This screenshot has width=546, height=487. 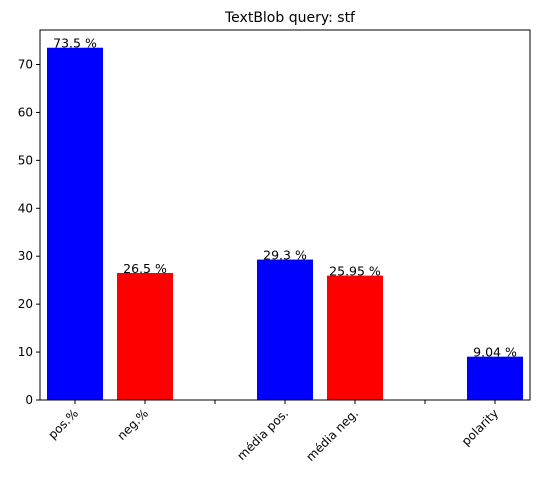 What do you see at coordinates (29, 400) in the screenshot?
I see `y-tick-label-0: 0` at bounding box center [29, 400].